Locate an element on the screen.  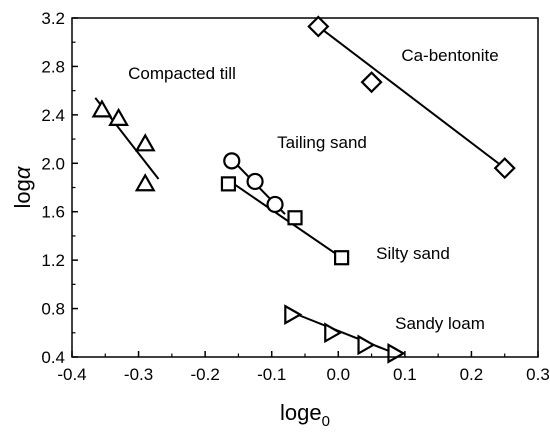
annotation-label: Tailing sand is located at coordinates (322, 142).